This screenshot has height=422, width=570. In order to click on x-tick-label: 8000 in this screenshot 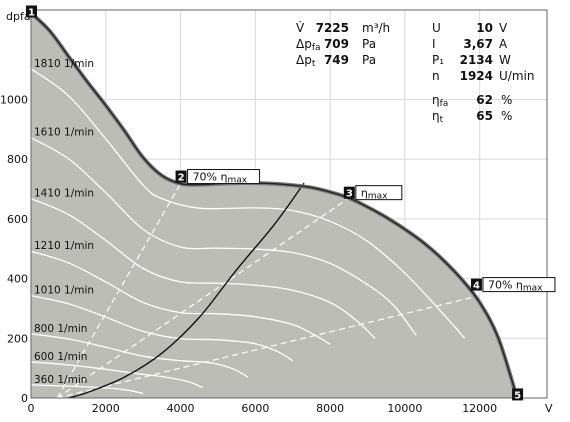, I will do `click(330, 408)`.